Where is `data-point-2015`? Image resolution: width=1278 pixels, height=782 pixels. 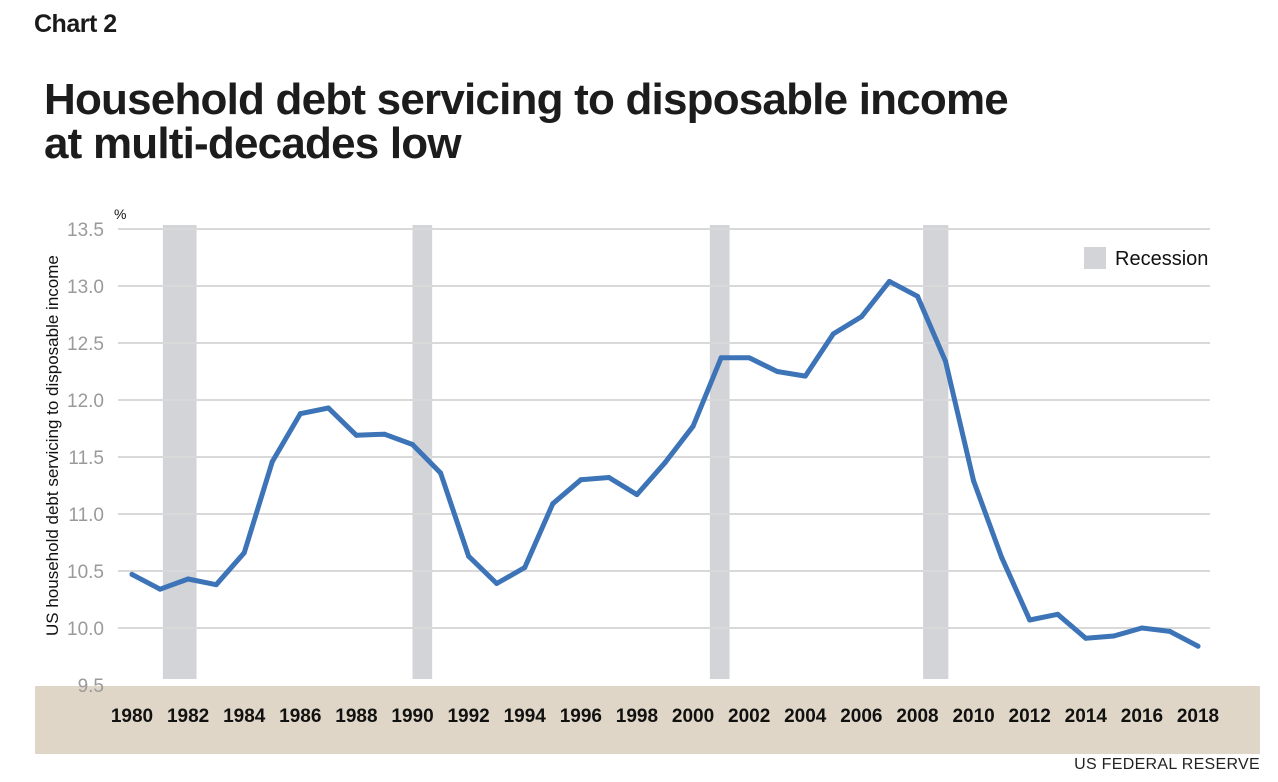
data-point-2015 is located at coordinates (1114, 636).